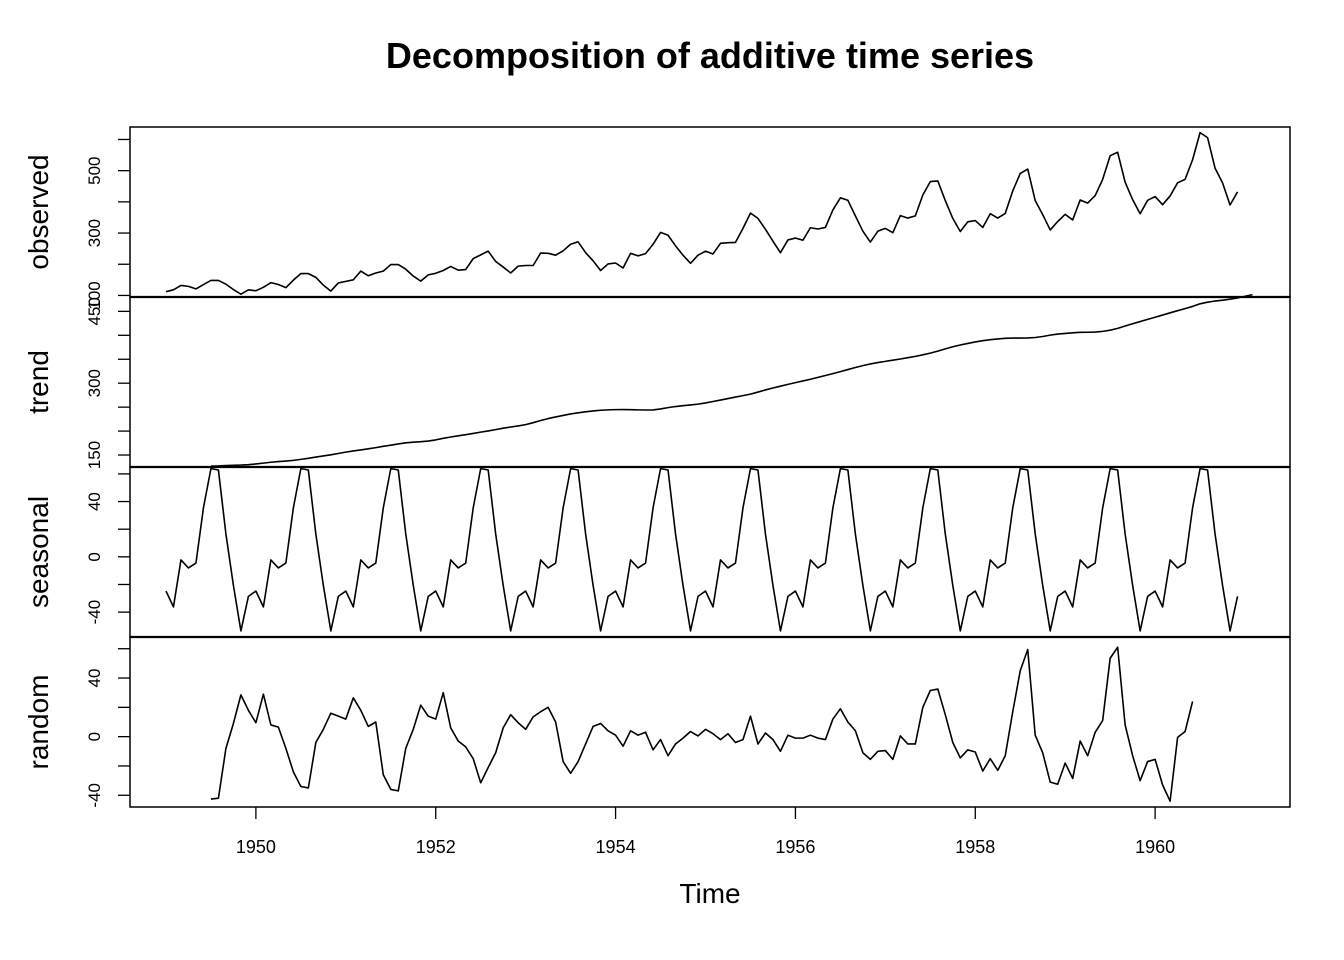  I want to click on y-tick-label-random: -40, so click(94, 795).